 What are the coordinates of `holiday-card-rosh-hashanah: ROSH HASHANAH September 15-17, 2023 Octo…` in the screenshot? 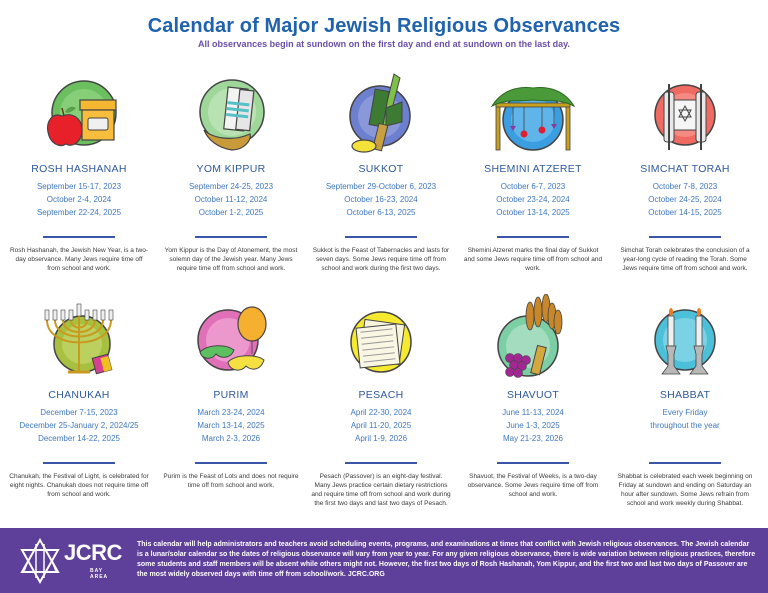 It's located at (79, 170).